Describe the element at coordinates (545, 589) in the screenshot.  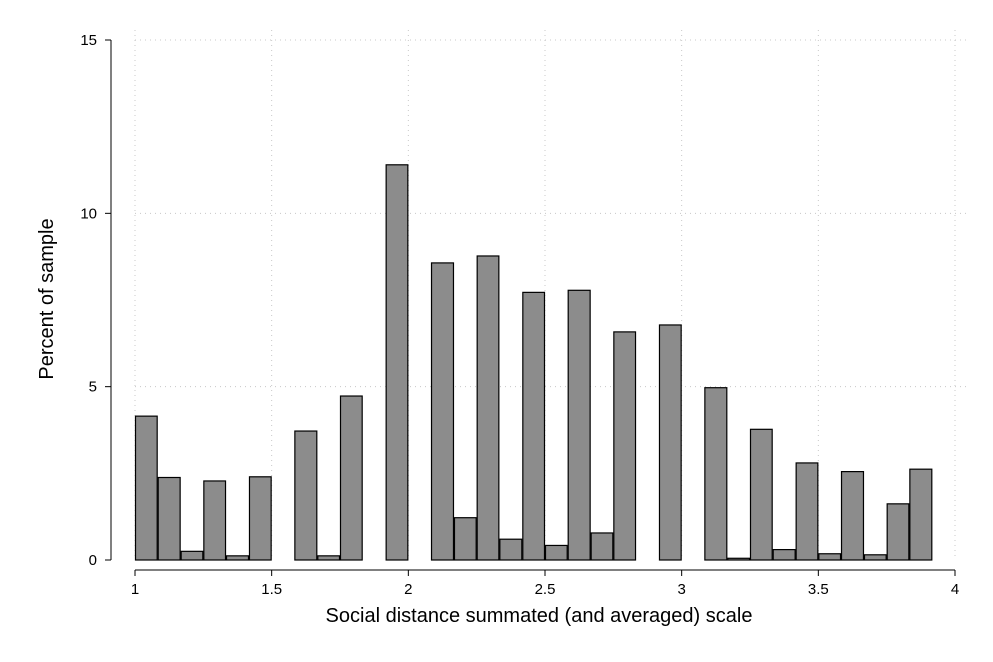
I see `x-tick-label: 2.5` at that location.